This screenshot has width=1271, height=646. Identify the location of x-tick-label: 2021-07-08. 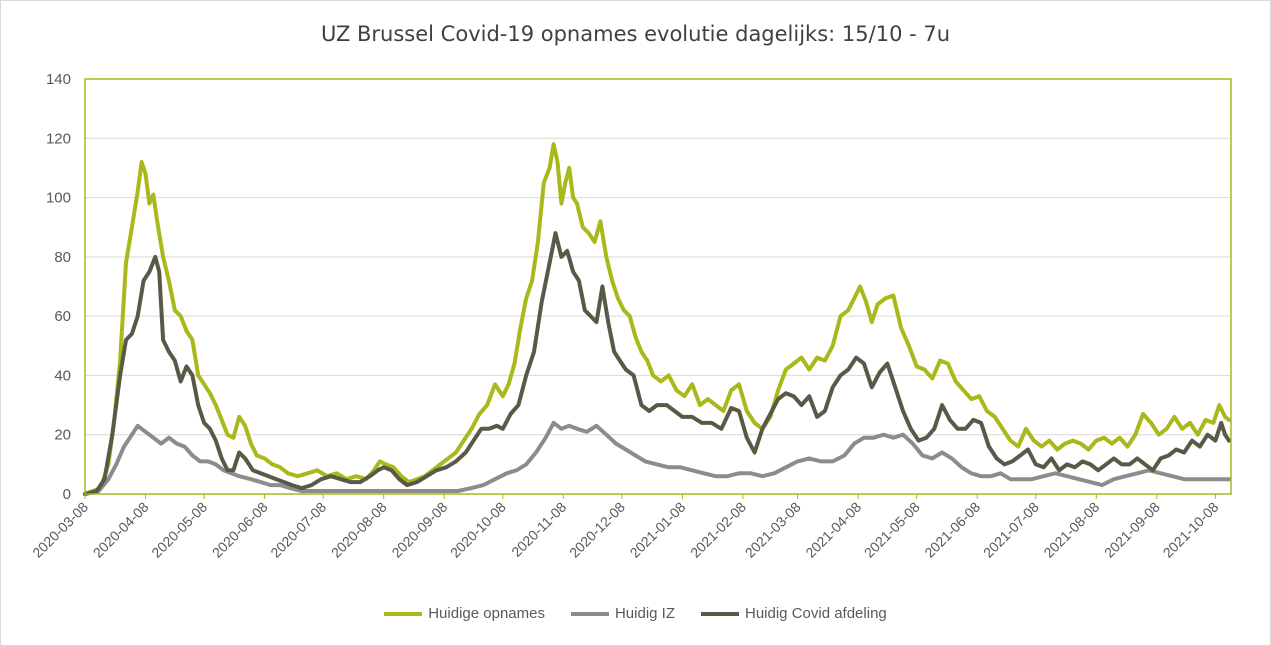
(1011, 530).